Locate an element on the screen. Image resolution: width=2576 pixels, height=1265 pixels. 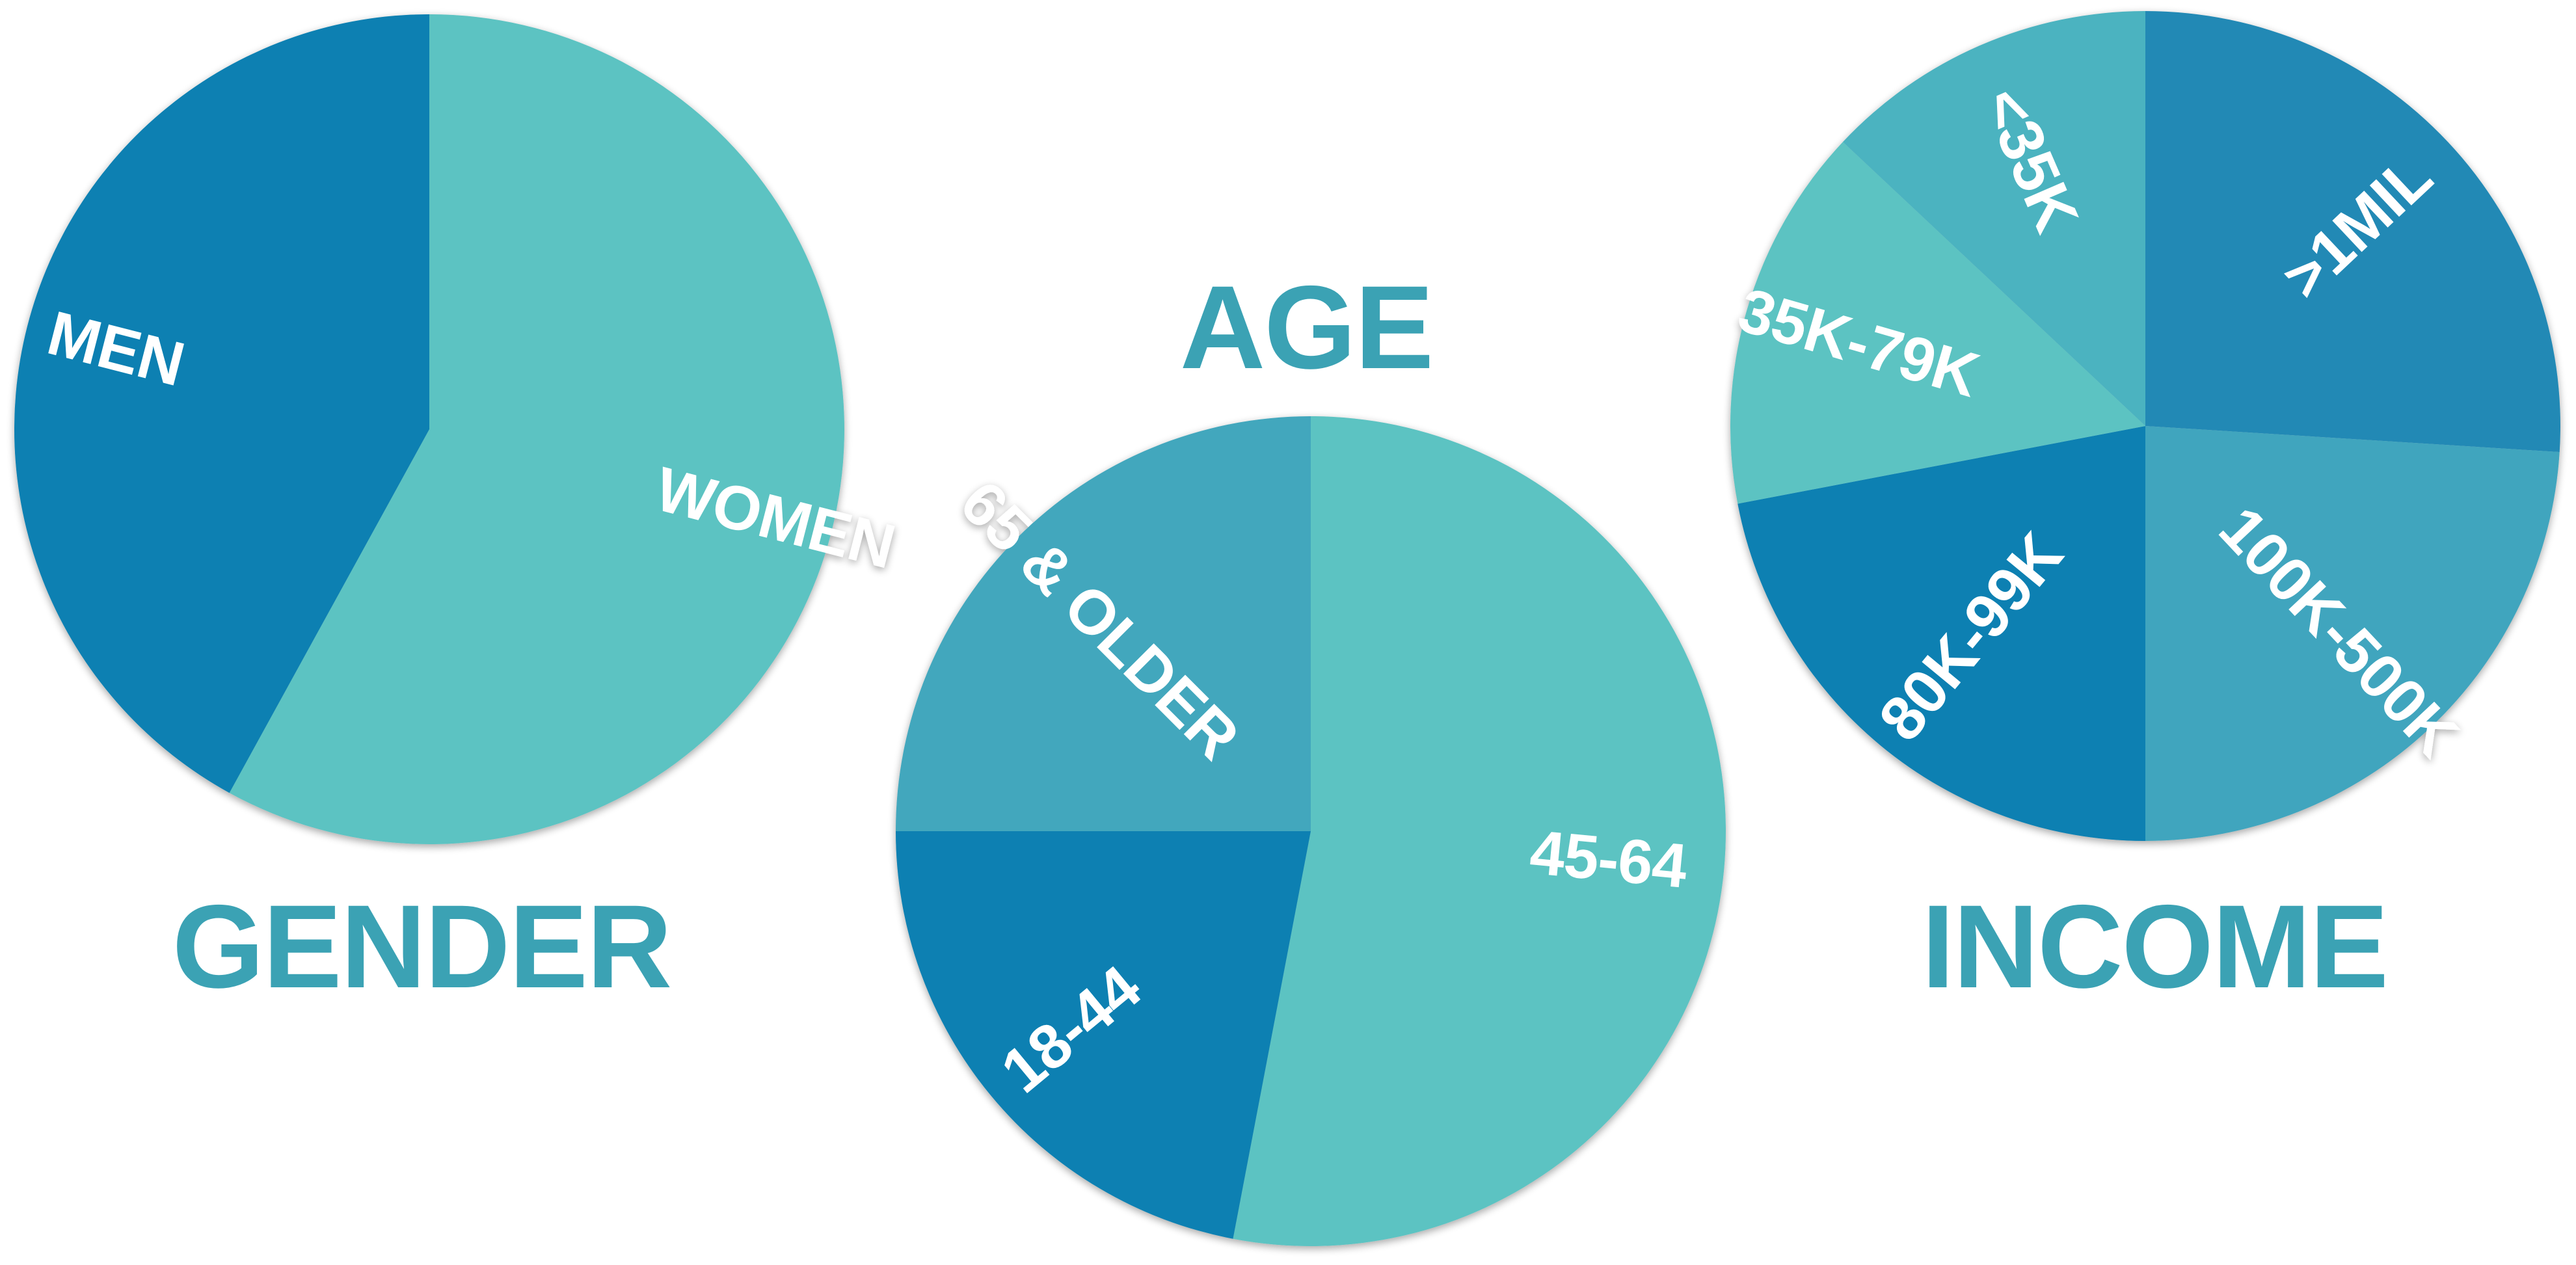
age-slice-65-and-older is located at coordinates (1103, 623).